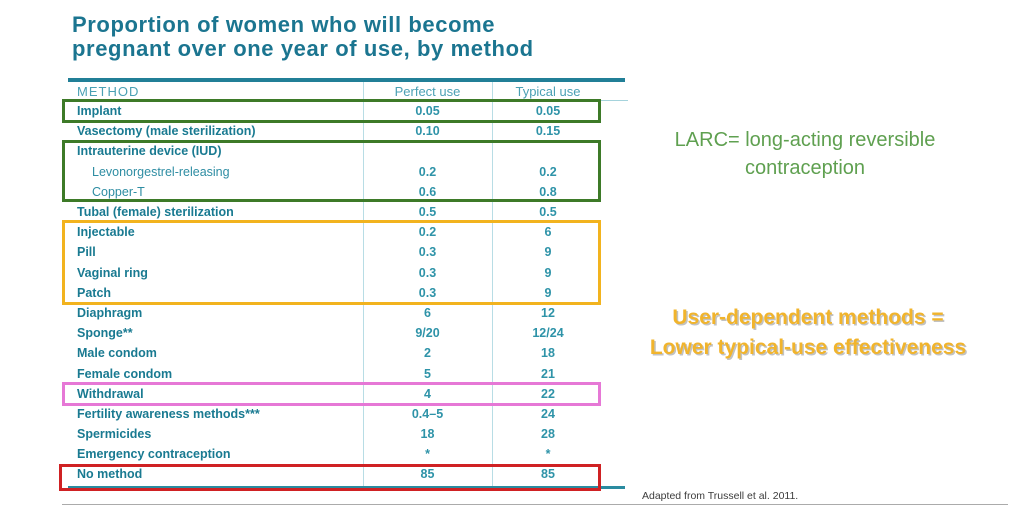 The height and width of the screenshot is (519, 1022). I want to click on method-name: No method, so click(110, 474).